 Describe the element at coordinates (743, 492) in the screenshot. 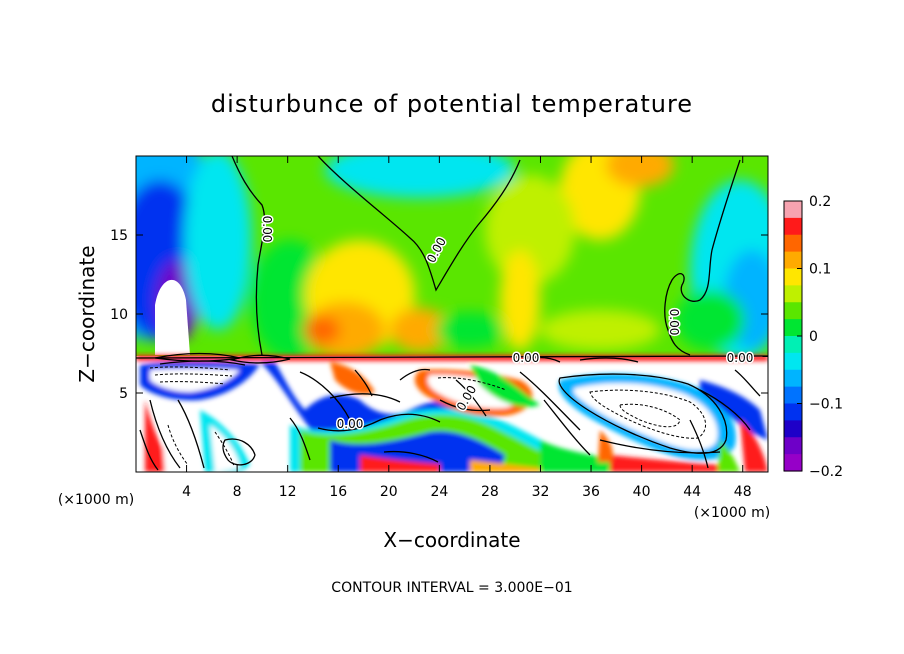

I see `x-tick-label: 48` at that location.